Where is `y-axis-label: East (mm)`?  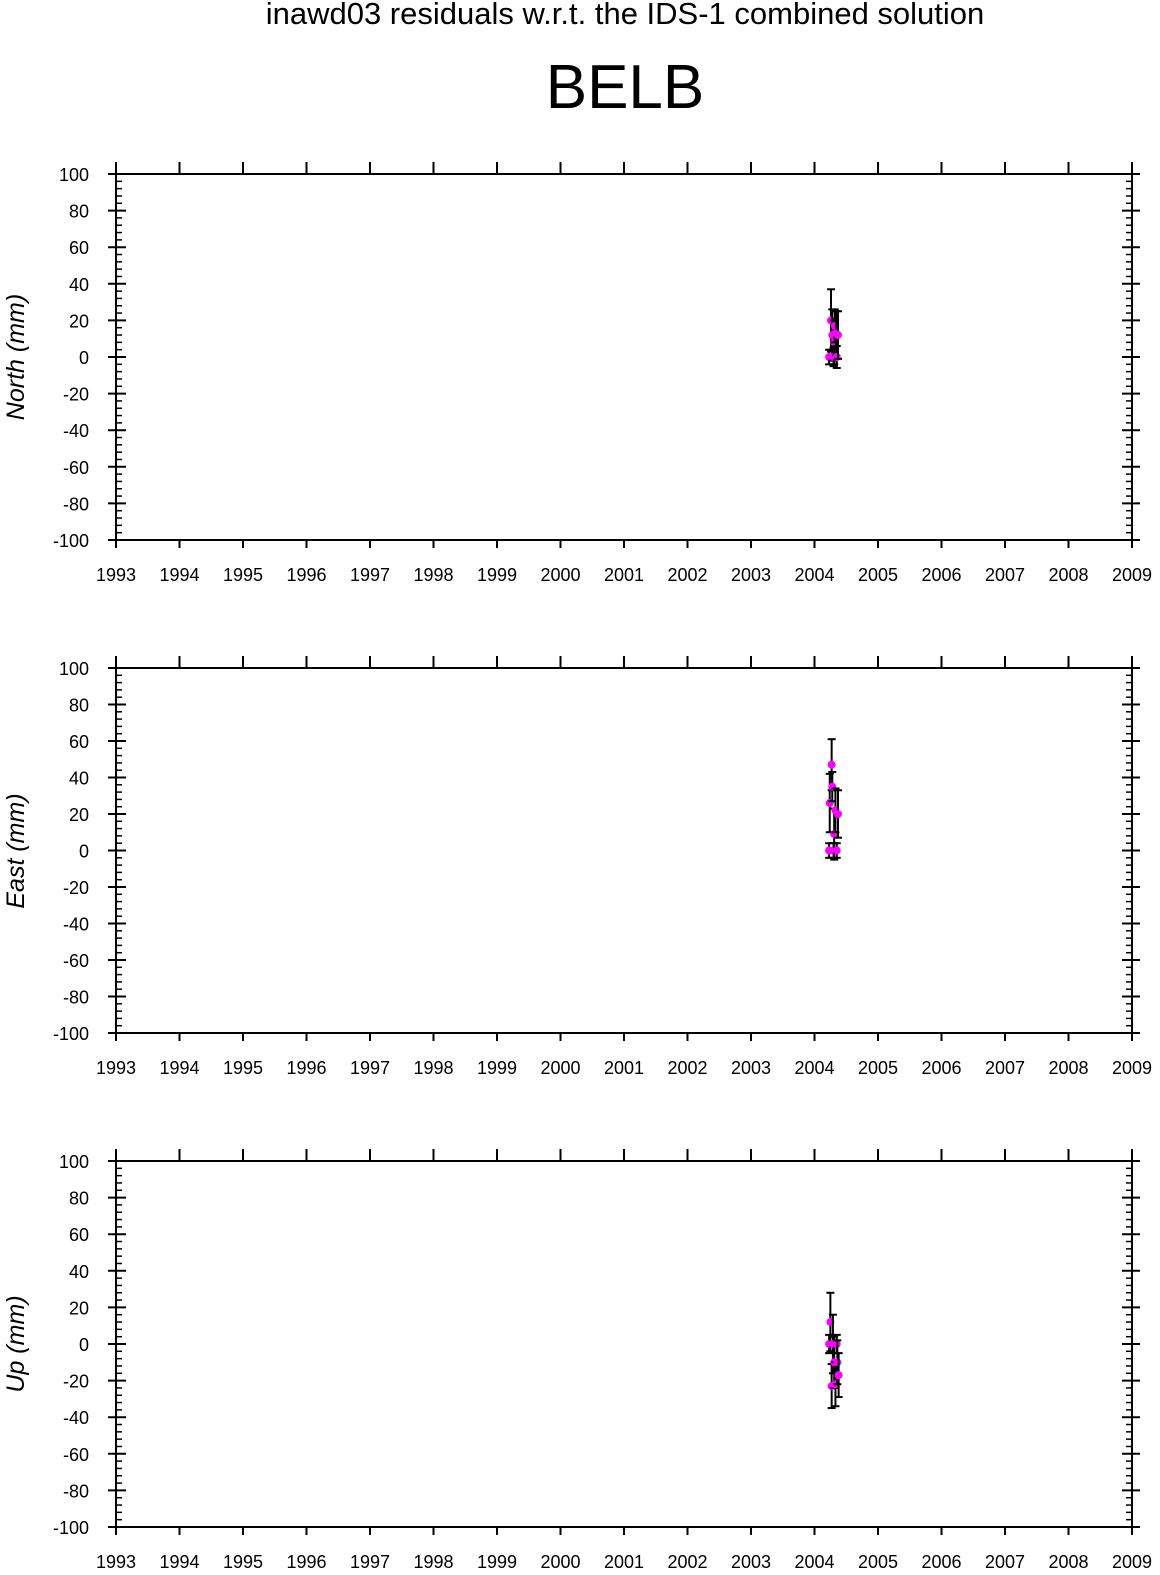
y-axis-label: East (mm) is located at coordinates (16, 850).